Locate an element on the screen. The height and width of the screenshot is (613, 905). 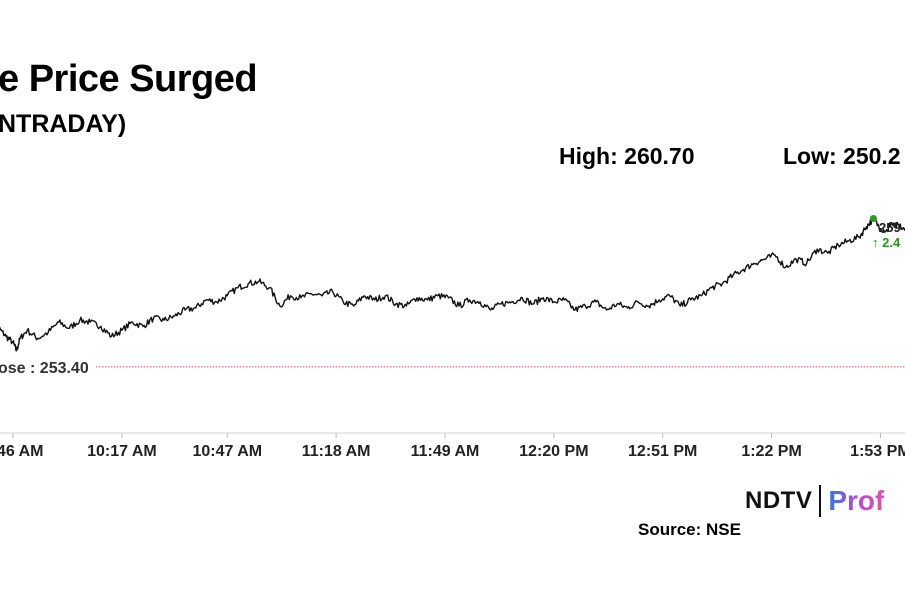
x-tick-label: 12:20 PM is located at coordinates (553, 451).